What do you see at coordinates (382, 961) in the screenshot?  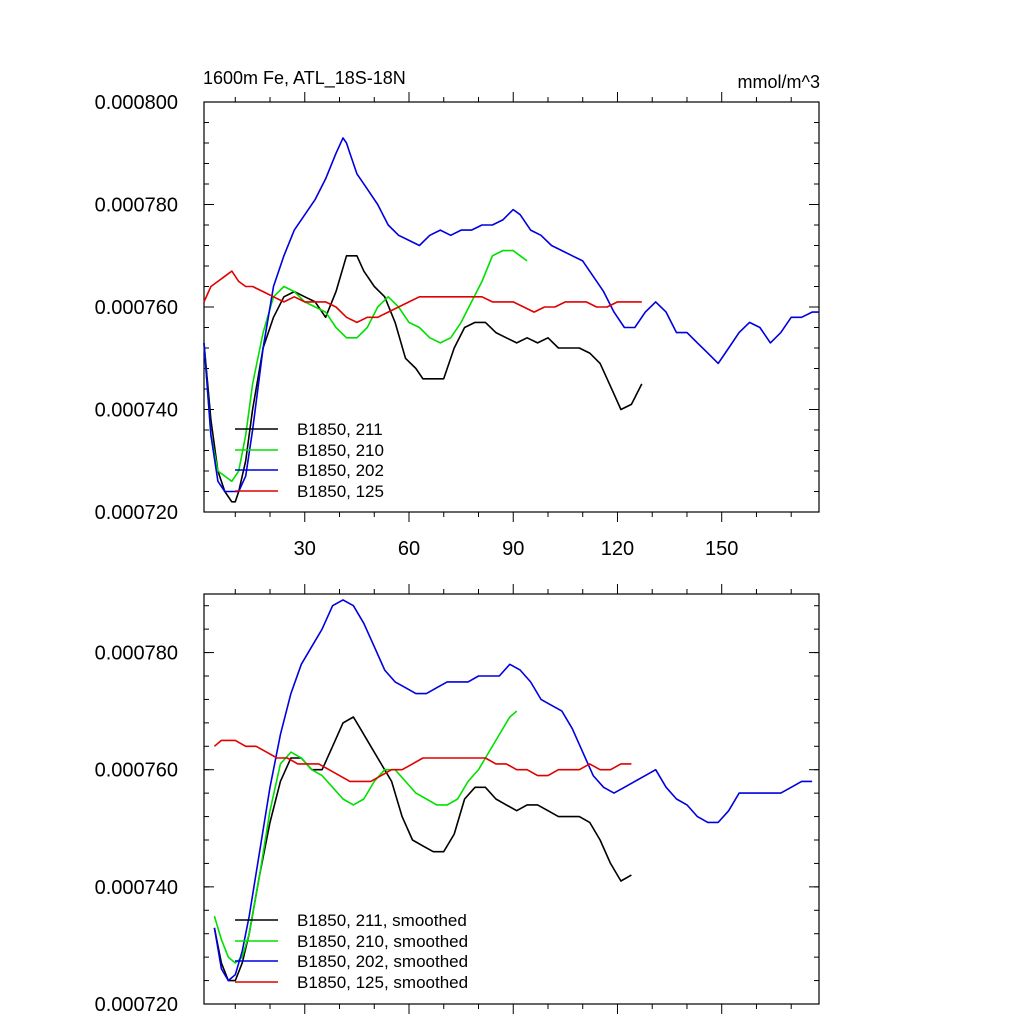 I see `legend-label: B1850, 202, smoothed` at bounding box center [382, 961].